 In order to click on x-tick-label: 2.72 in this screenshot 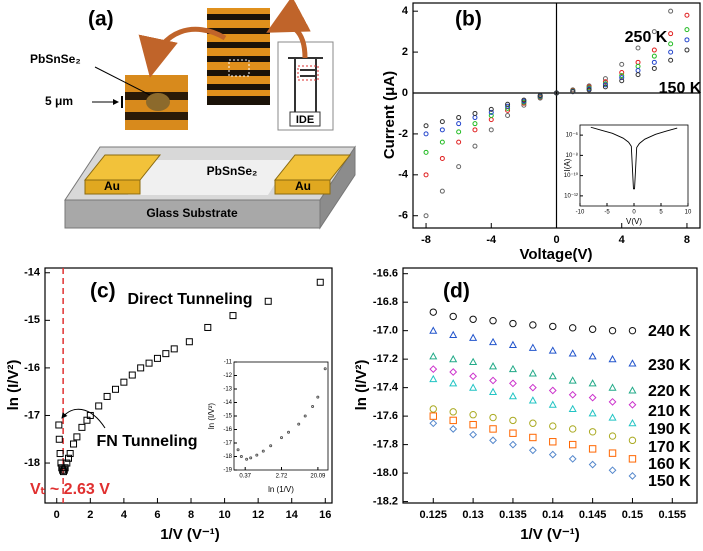, I will do `click(282, 477)`.